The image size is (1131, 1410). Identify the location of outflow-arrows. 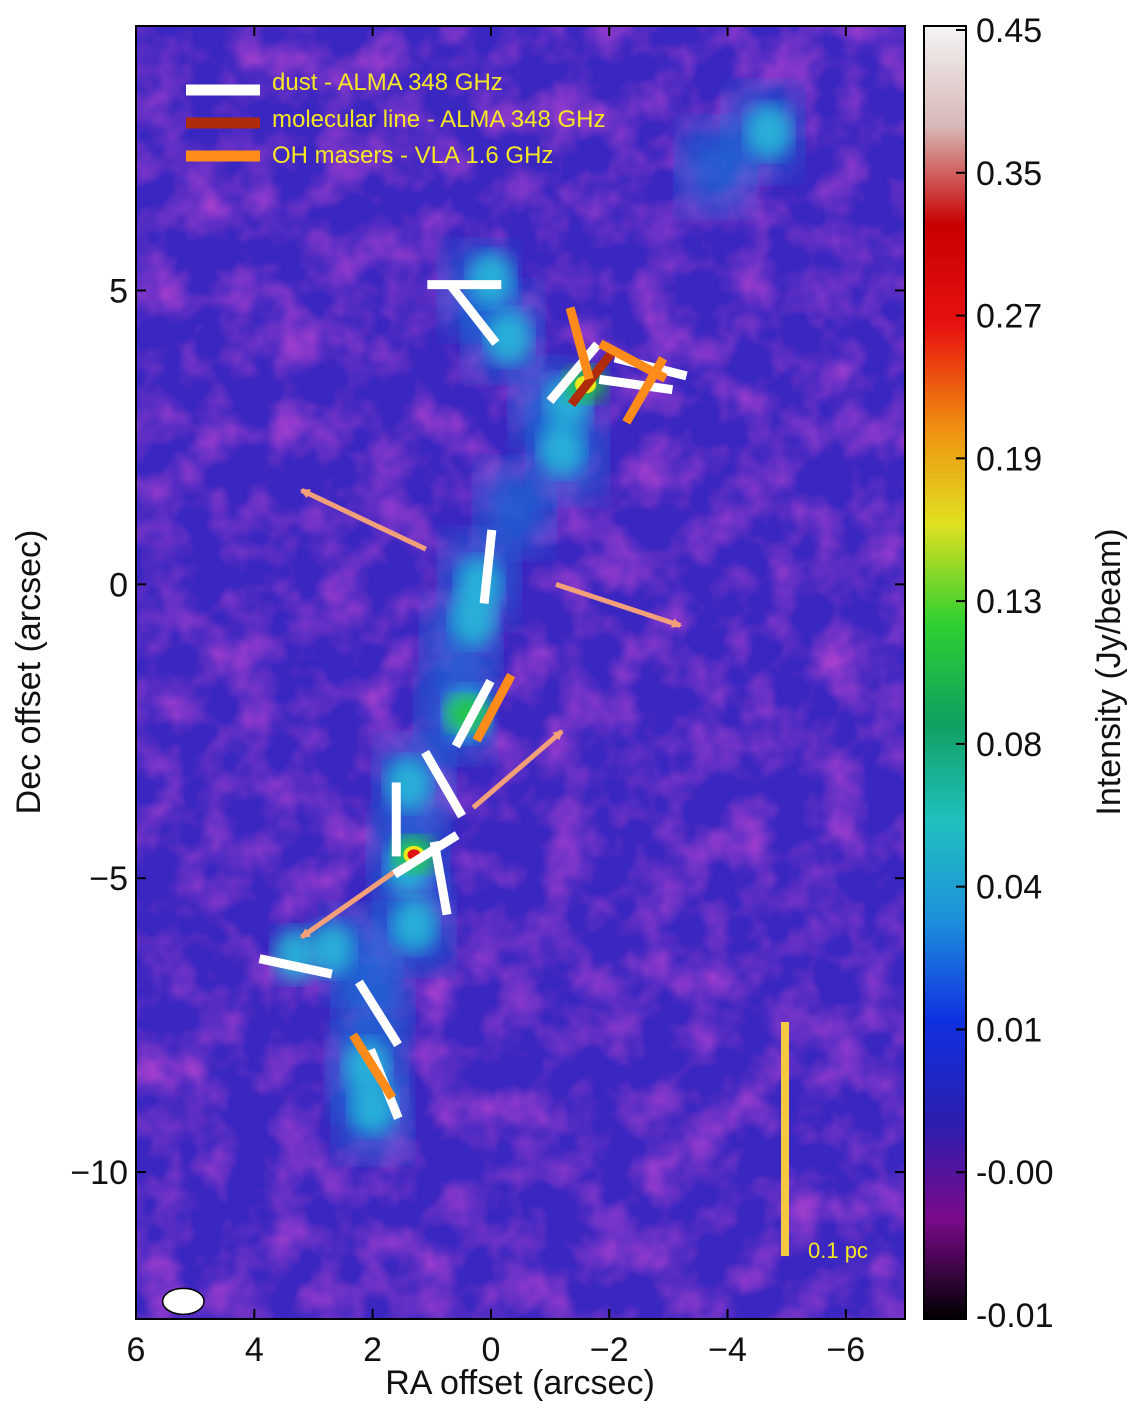
(491, 714).